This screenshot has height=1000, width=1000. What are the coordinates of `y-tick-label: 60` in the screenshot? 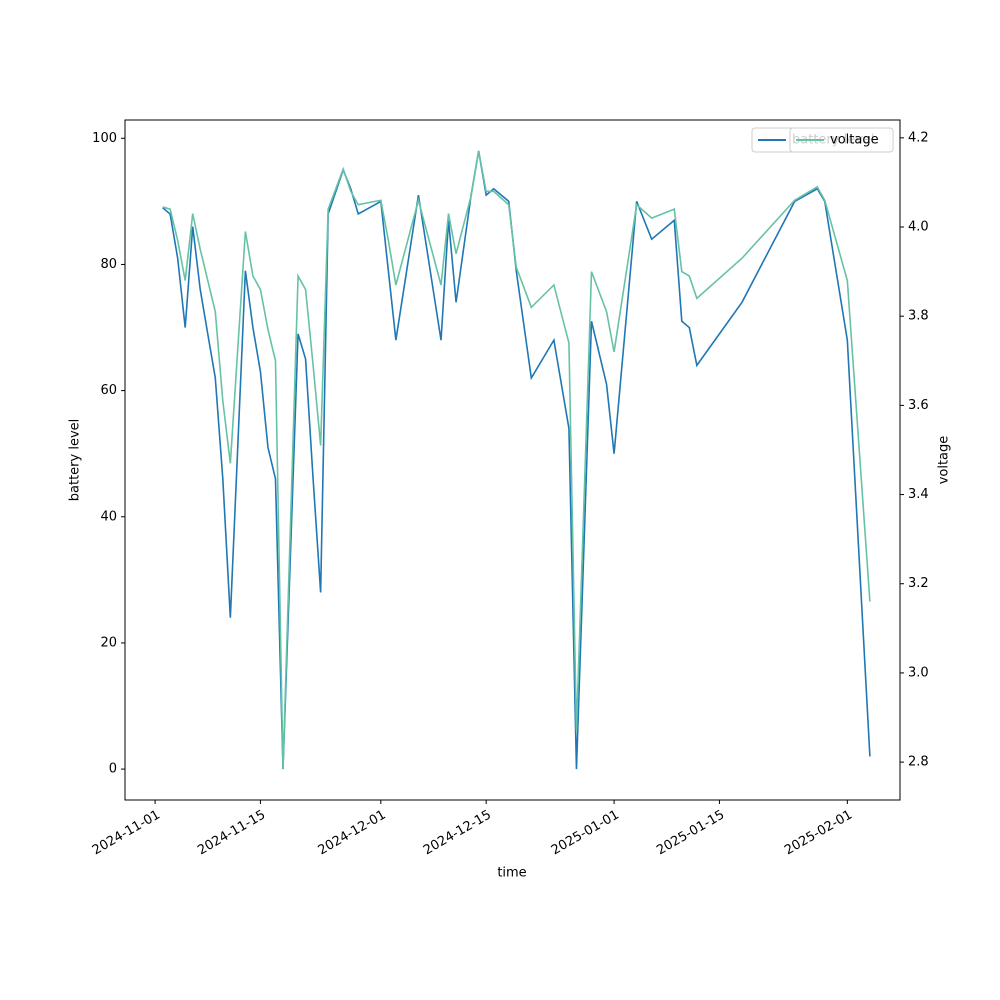 It's located at (108, 390).